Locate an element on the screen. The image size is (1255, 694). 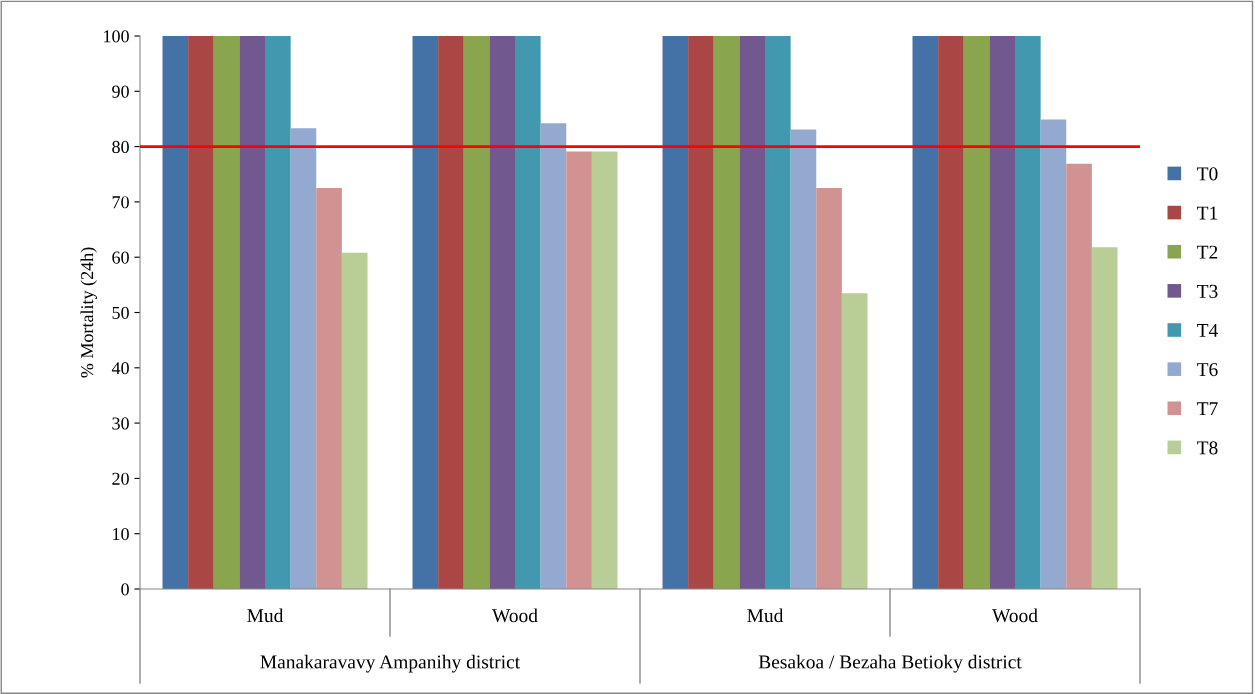
y-tick-label: 50 is located at coordinates (120, 312).